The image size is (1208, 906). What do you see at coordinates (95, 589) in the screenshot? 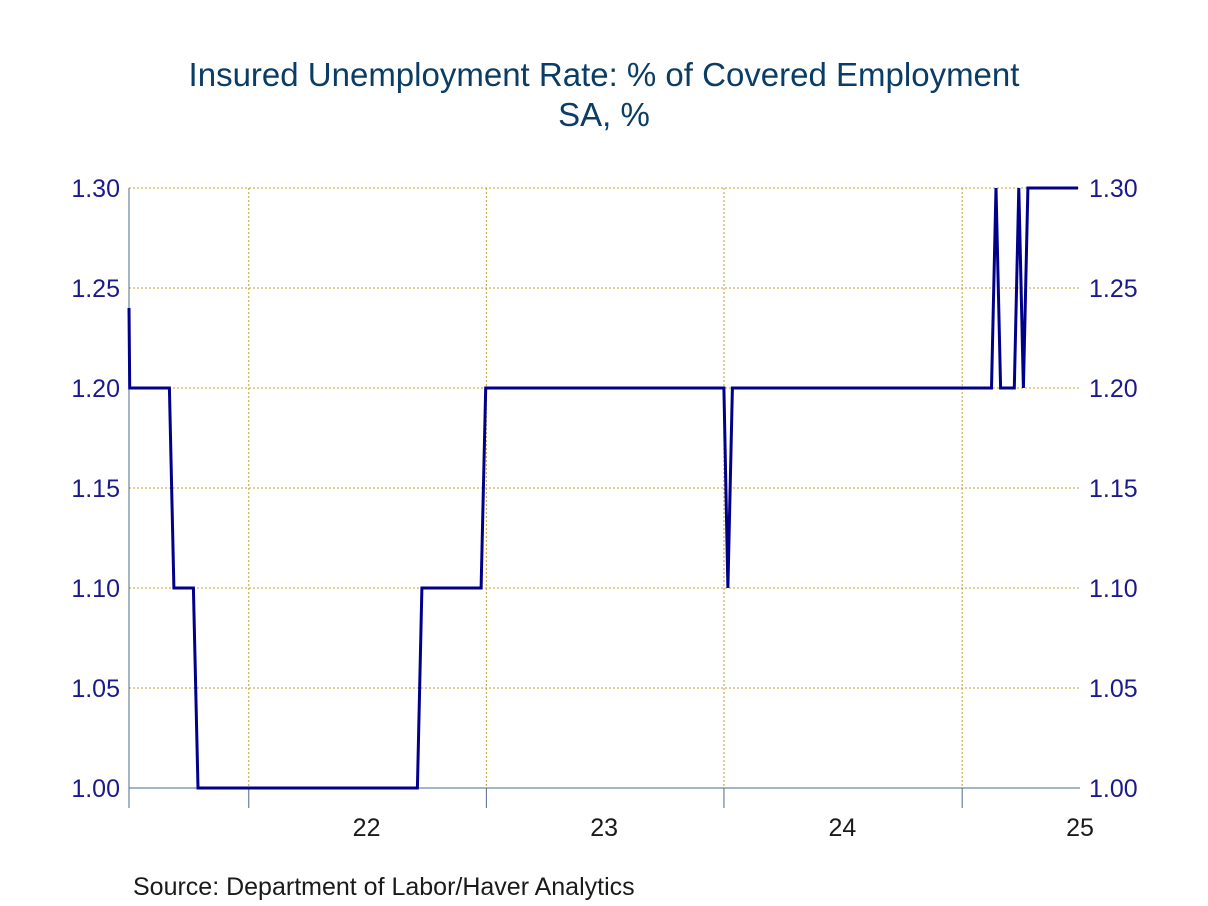
I see `y-tick-label-left: 1.10` at bounding box center [95, 589].